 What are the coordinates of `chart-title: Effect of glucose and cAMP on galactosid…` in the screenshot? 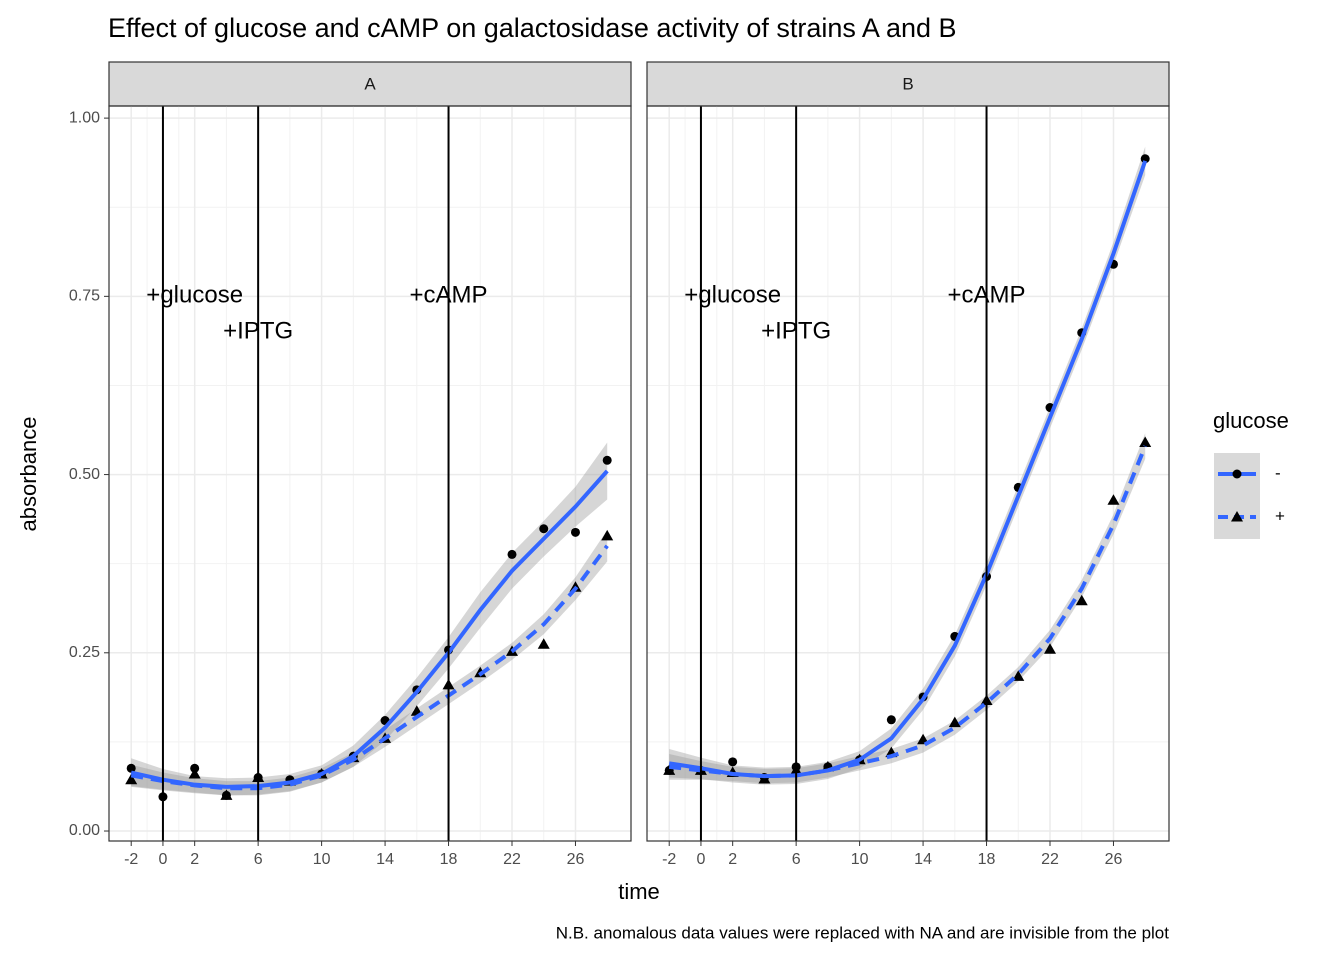 It's located at (532, 28).